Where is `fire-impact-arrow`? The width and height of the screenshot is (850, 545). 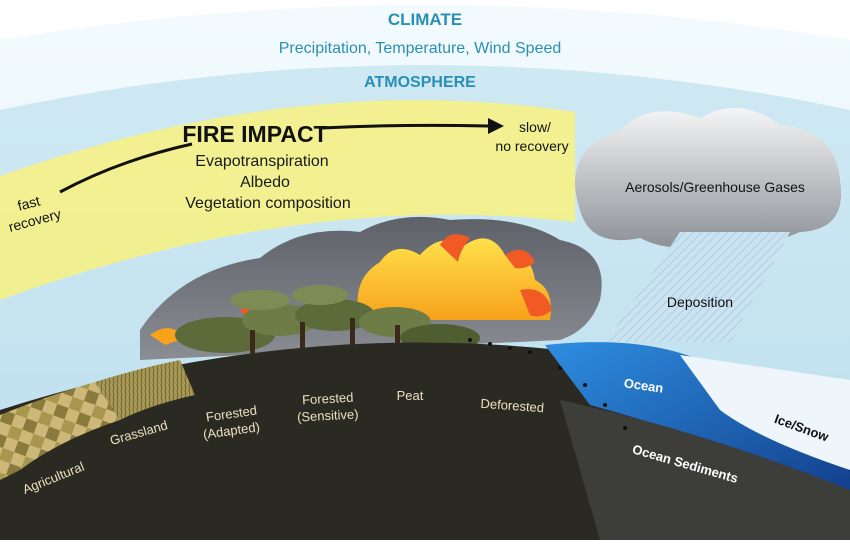
fire-impact-arrow is located at coordinates (281, 156).